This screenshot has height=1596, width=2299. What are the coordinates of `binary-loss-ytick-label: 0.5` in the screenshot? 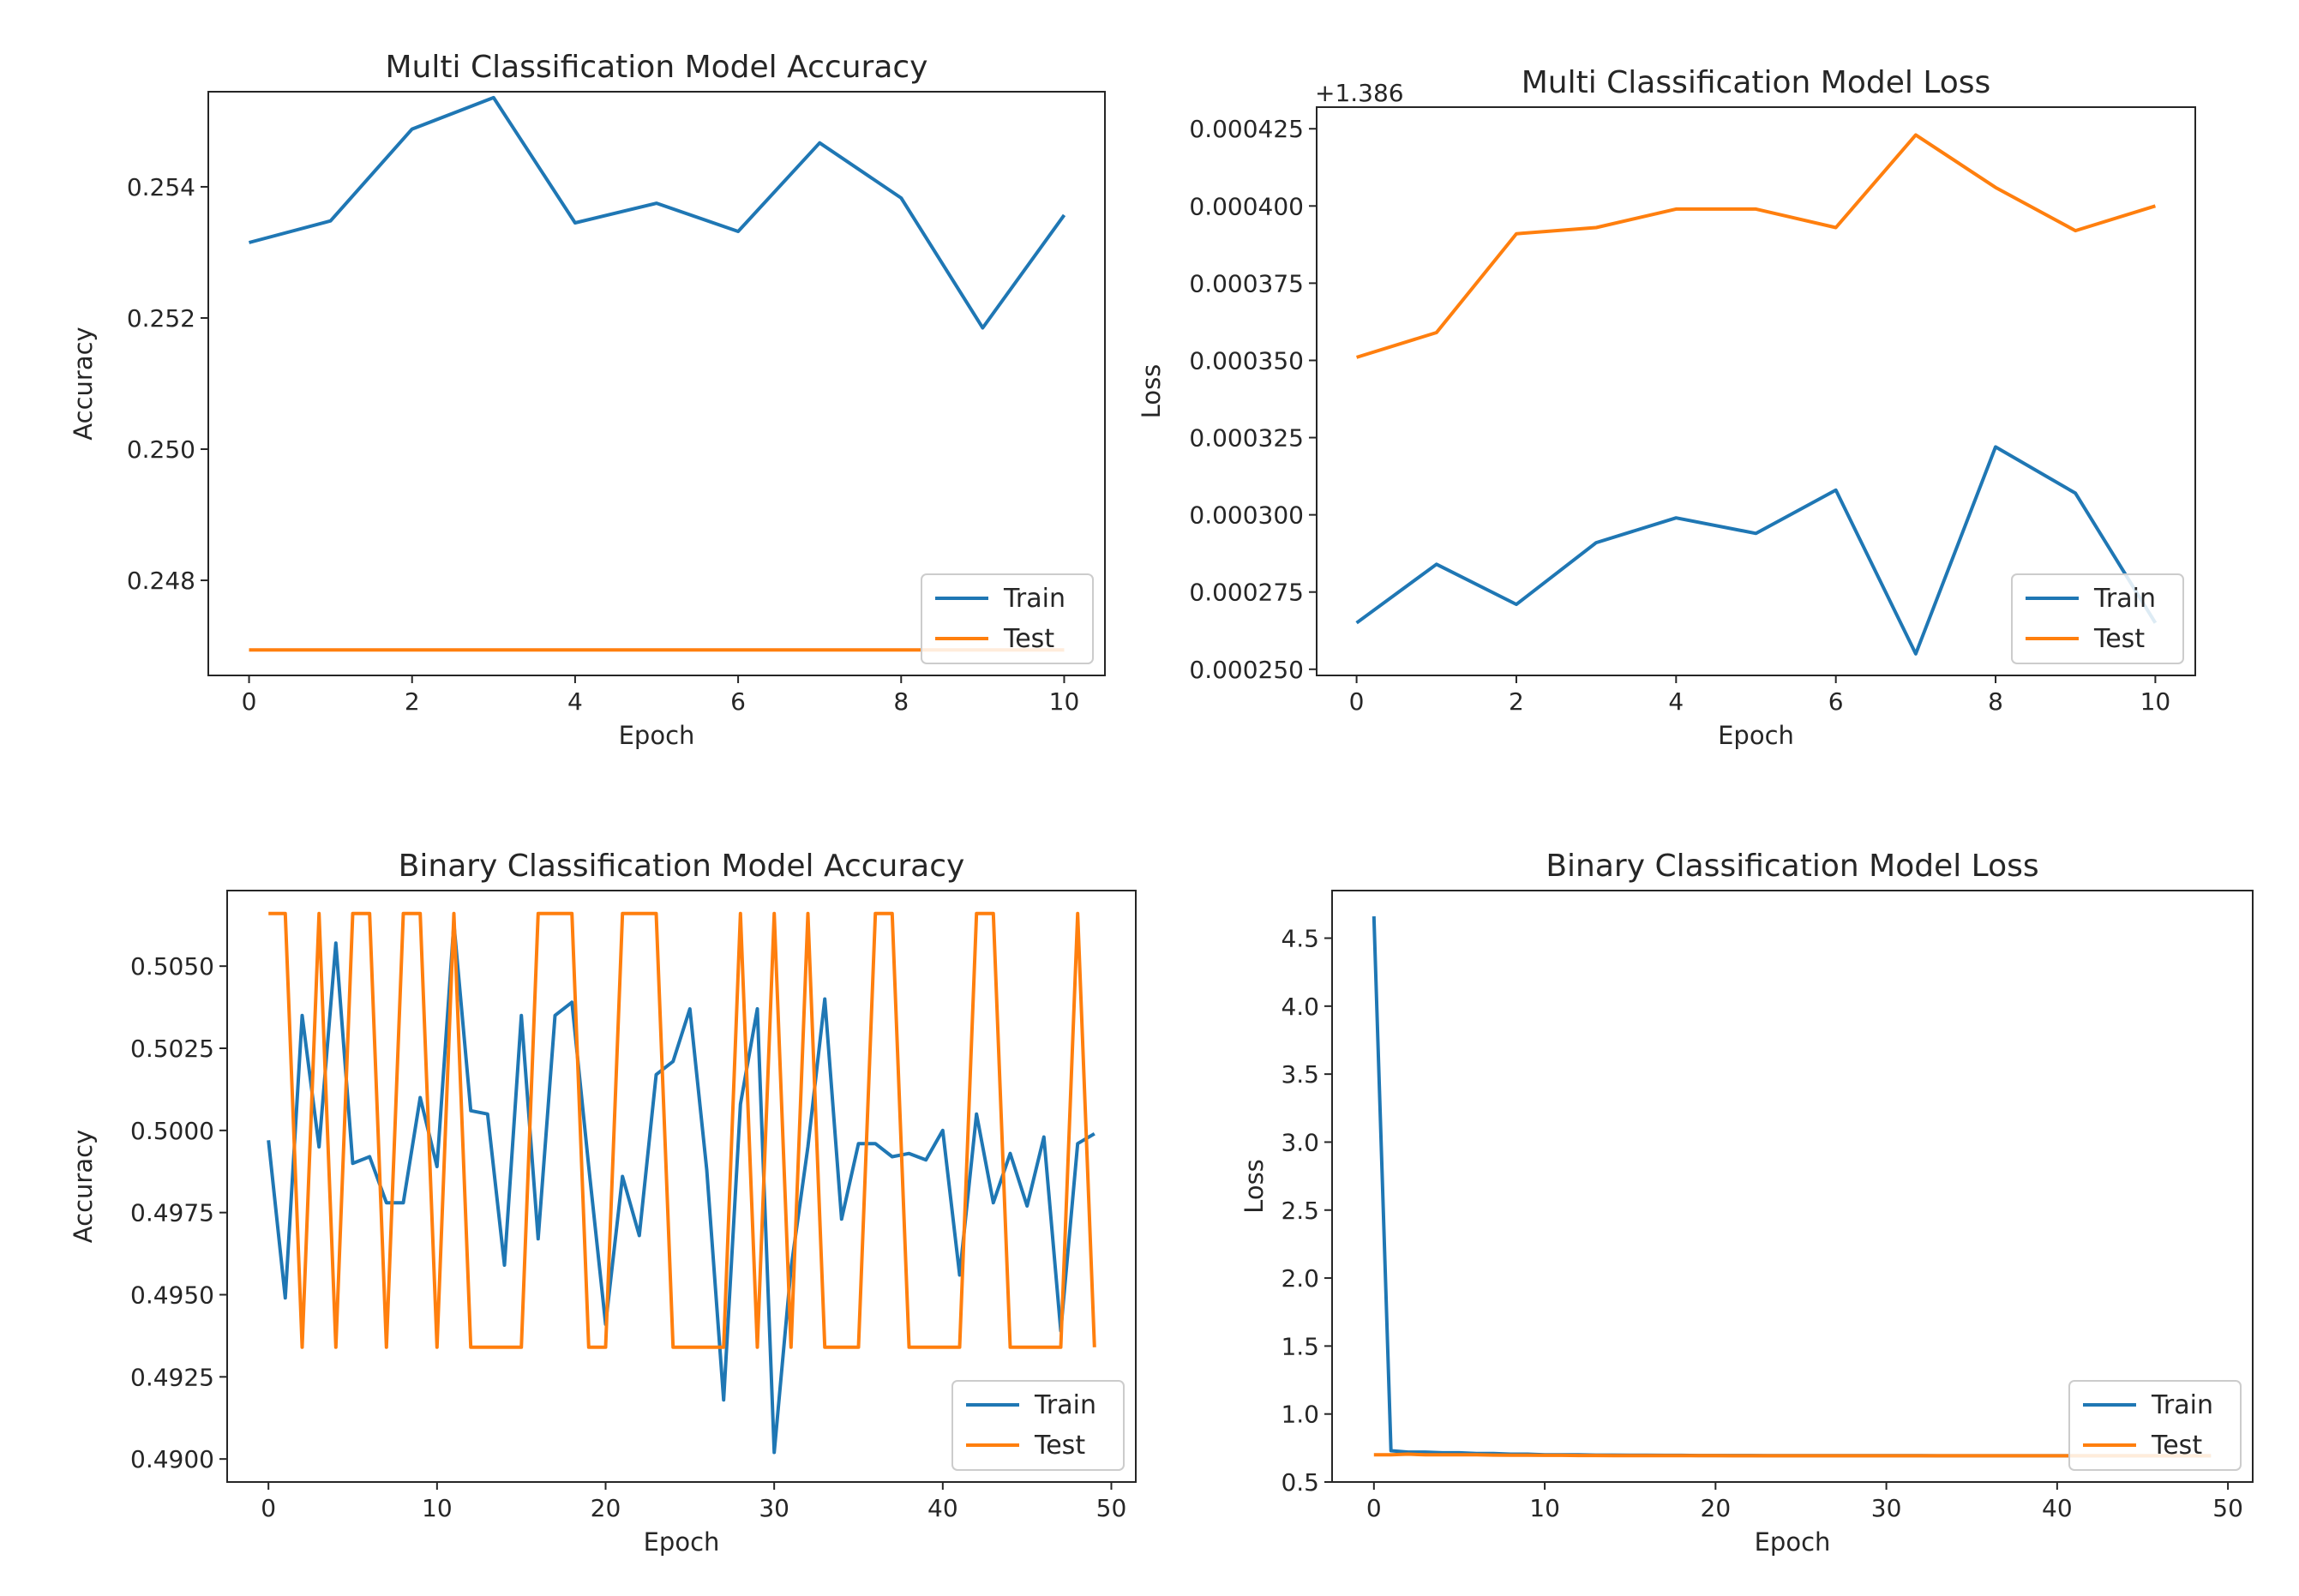 It's located at (1300, 1482).